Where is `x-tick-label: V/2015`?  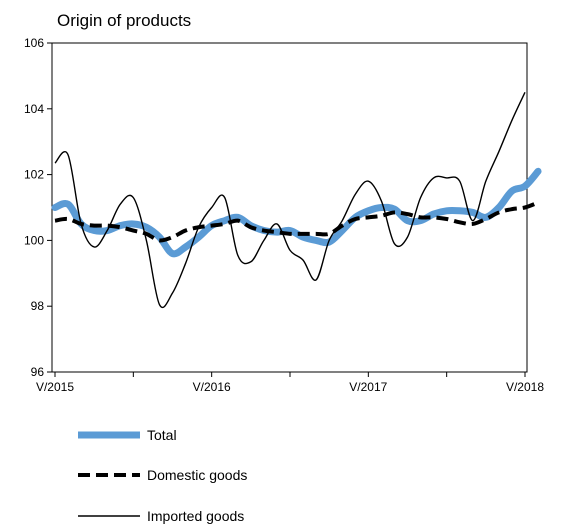
x-tick-label: V/2015 is located at coordinates (55, 387).